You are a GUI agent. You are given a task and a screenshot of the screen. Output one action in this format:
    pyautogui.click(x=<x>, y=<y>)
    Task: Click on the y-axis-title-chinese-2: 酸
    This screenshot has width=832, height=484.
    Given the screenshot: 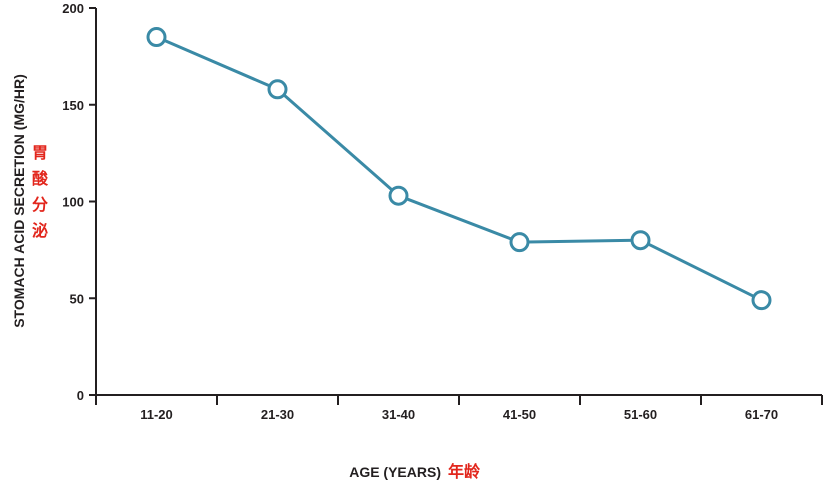 What is the action you would take?
    pyautogui.click(x=40, y=178)
    